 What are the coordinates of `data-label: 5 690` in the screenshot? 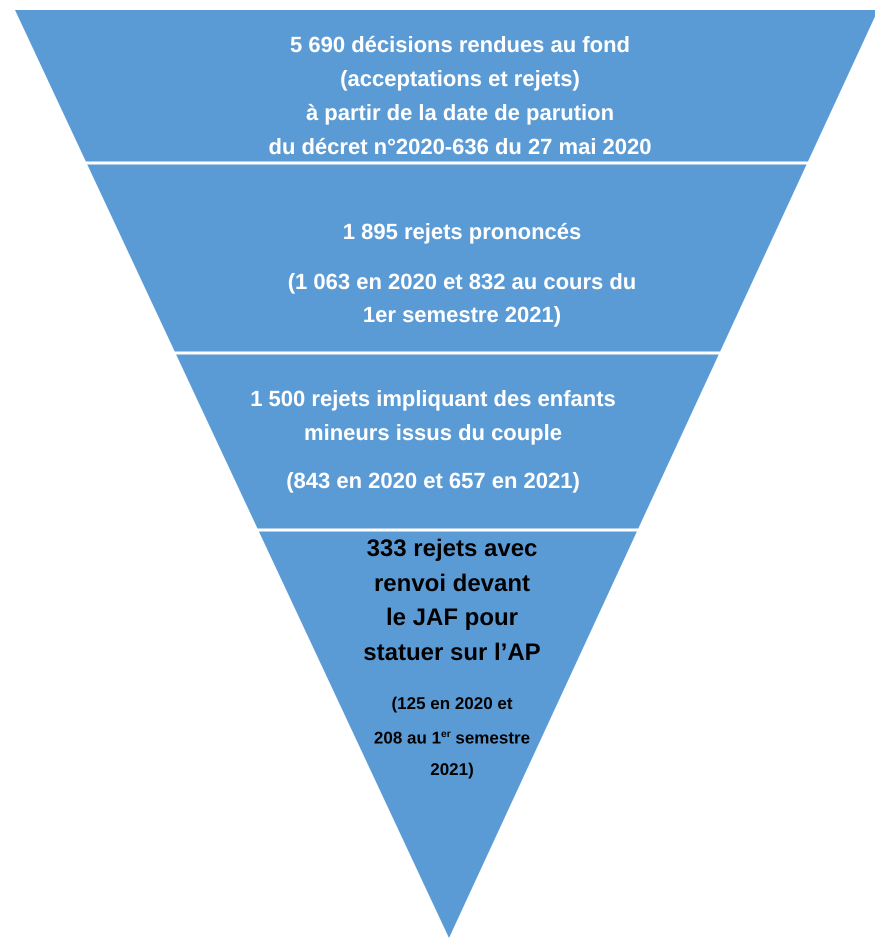 It's located at (318, 44).